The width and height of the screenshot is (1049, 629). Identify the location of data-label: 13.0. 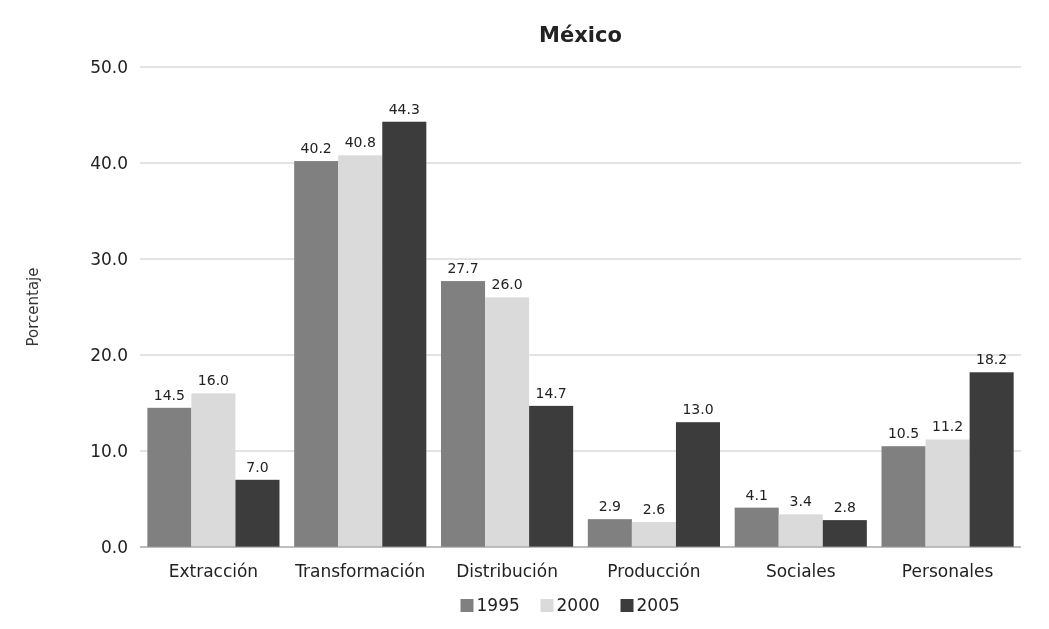
(698, 409).